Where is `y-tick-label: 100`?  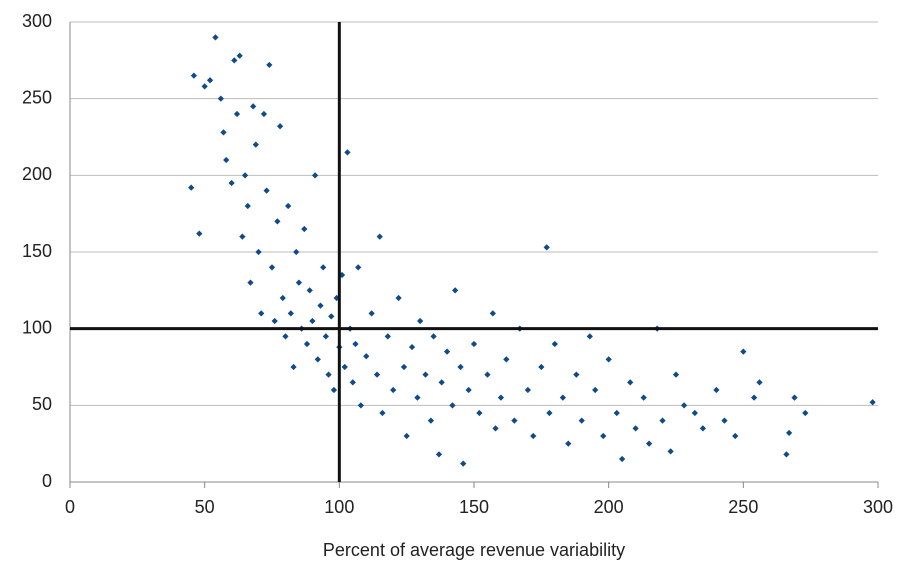
y-tick-label: 100 is located at coordinates (37, 327).